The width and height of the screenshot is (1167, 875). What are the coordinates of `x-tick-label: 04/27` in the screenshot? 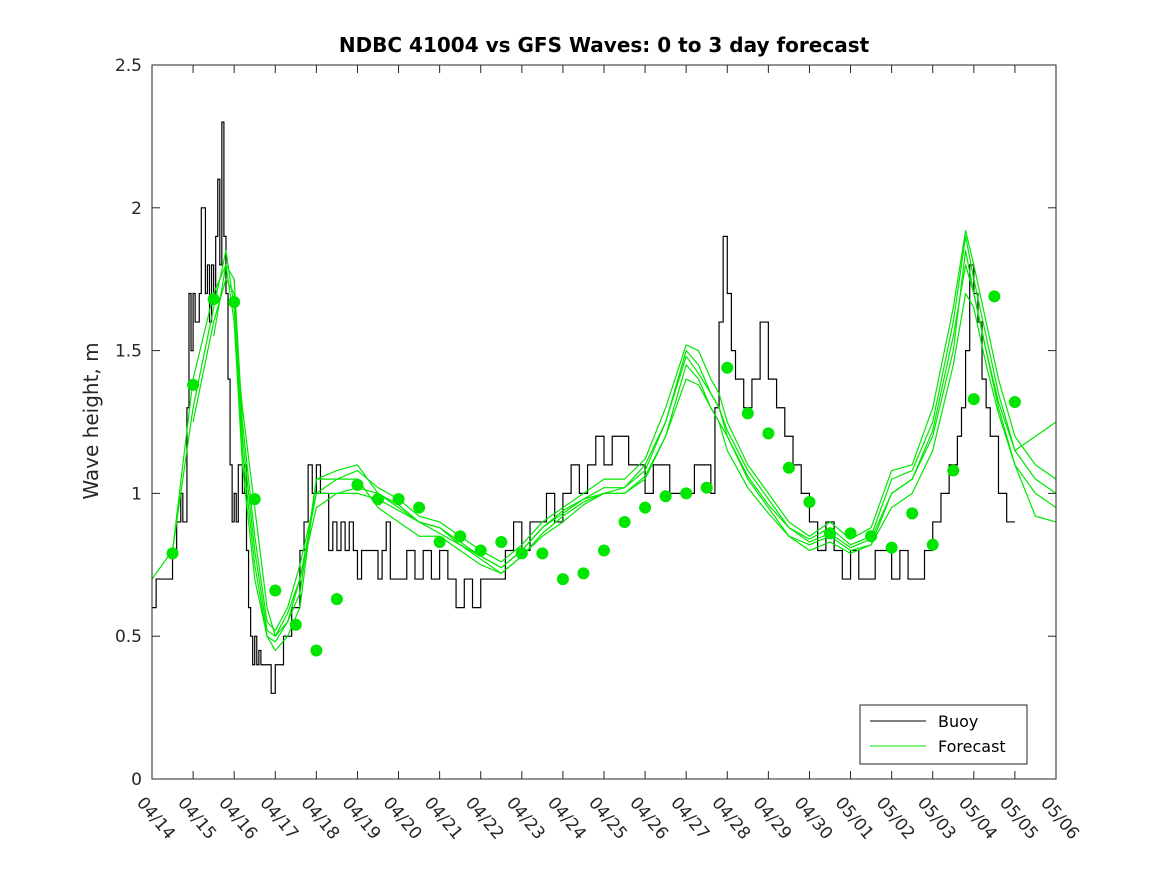 It's located at (689, 818).